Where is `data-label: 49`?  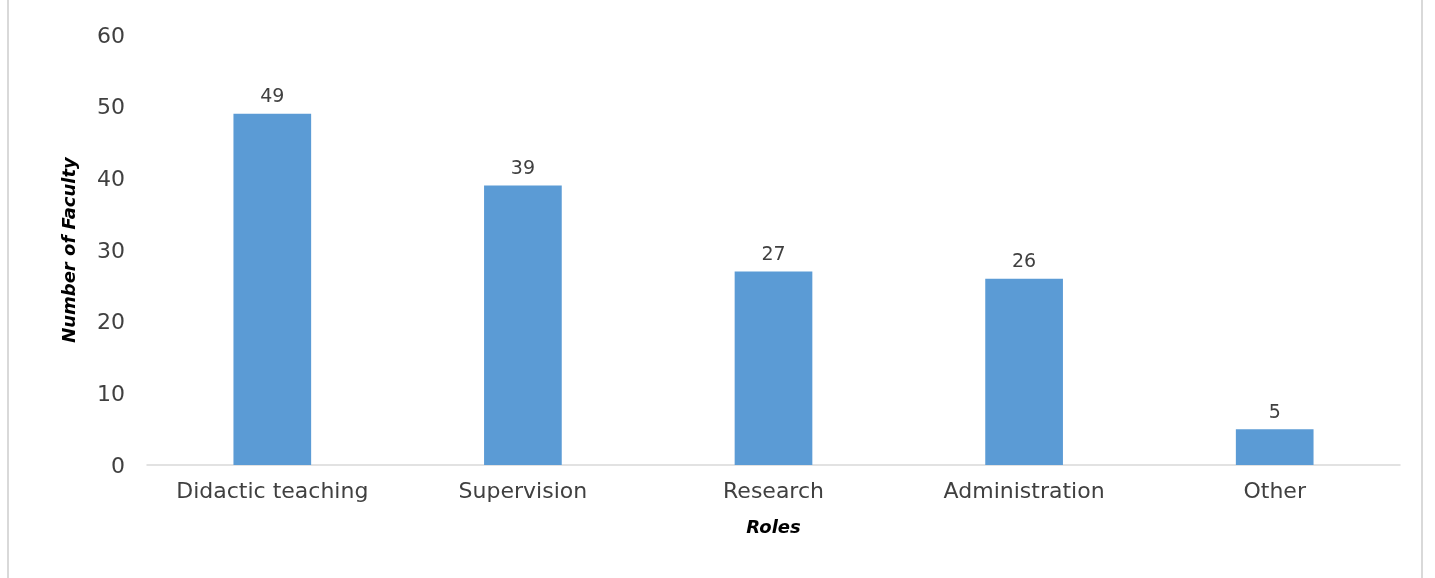 data-label: 49 is located at coordinates (272, 95).